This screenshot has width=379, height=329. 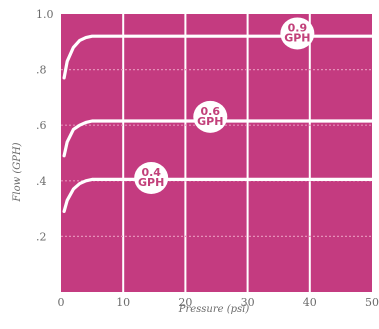 What do you see at coordinates (61, 302) in the screenshot?
I see `x-tick-label: 0` at bounding box center [61, 302].